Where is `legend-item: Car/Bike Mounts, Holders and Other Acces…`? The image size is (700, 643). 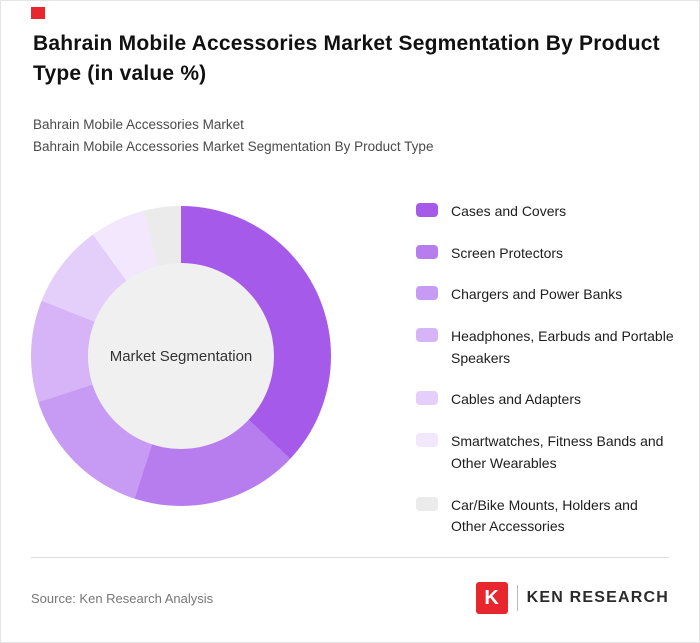
legend-item: Car/Bike Mounts, Holders and Other Acces… is located at coordinates (545, 516).